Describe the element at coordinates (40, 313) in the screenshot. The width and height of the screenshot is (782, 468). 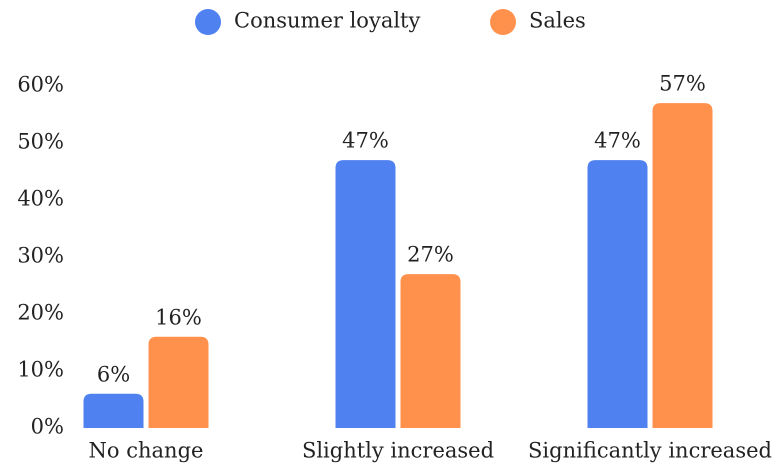
I see `y-tick-label: 20%` at that location.